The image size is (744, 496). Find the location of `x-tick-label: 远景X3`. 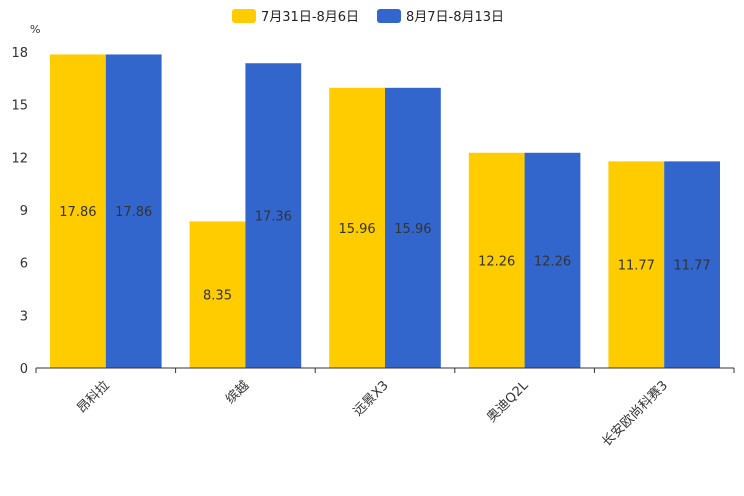

x-tick-label: 远景X3 is located at coordinates (371, 398).